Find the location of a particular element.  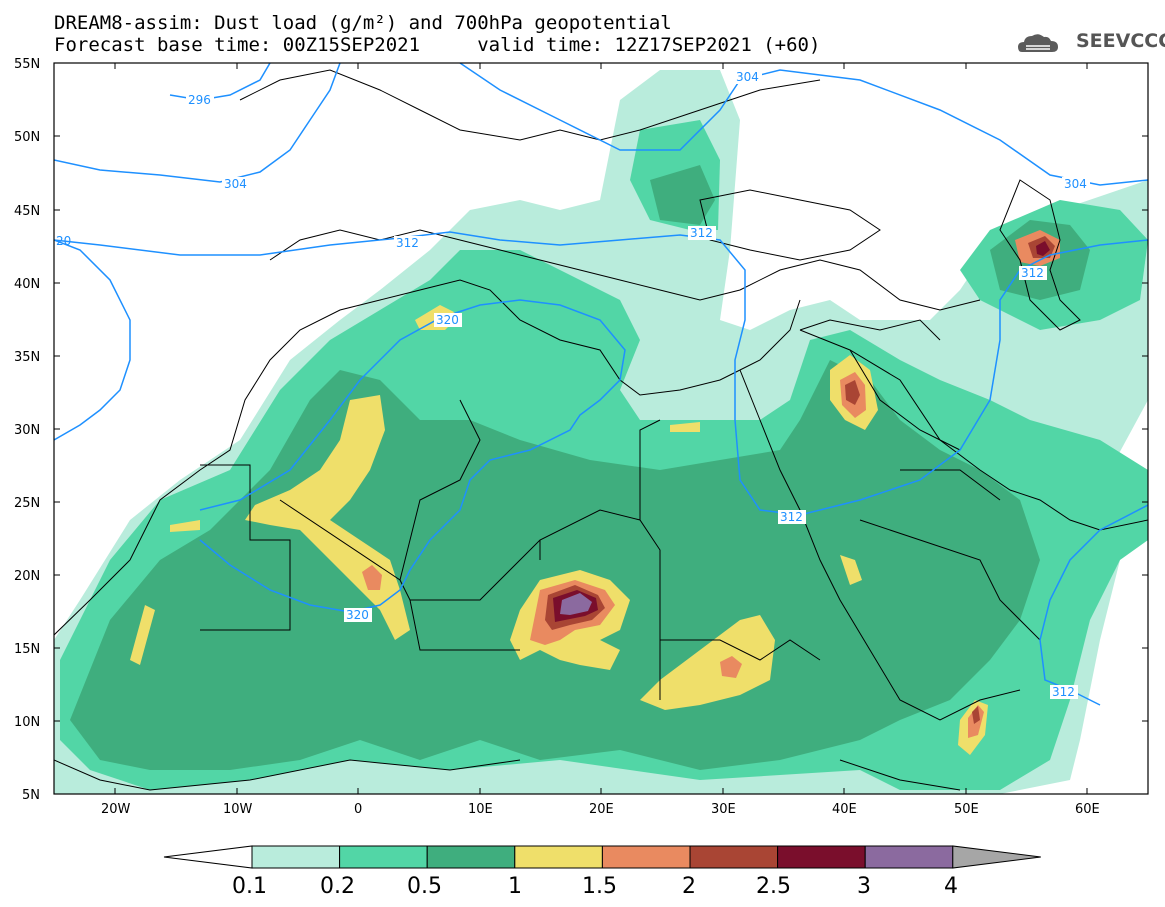

coast-arabia is located at coordinates (973, 430).